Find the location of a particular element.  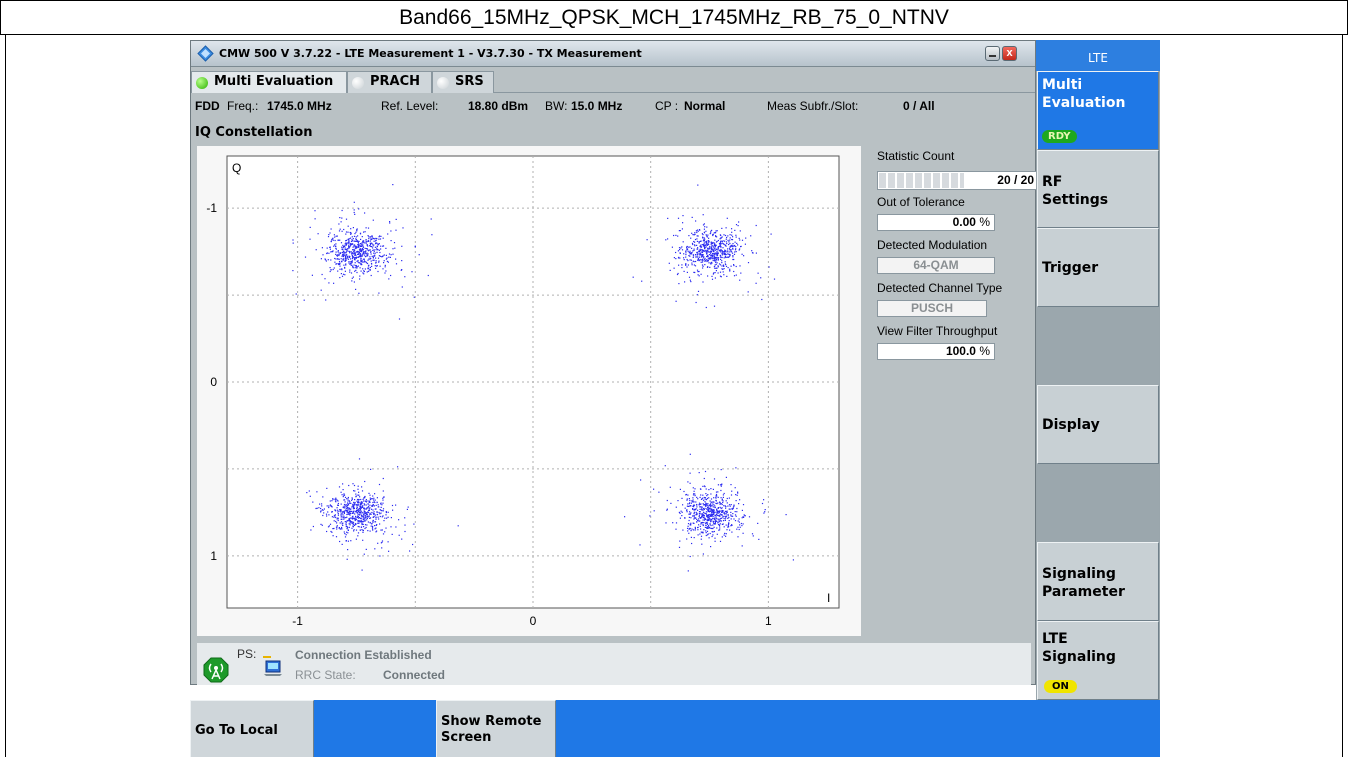

trigger-softkey: Trigger is located at coordinates (1098, 267).